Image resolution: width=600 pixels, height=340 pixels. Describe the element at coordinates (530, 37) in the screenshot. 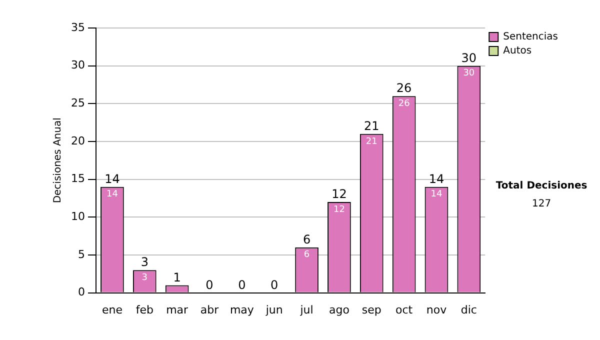

I see `legend-label: Sentencias` at that location.